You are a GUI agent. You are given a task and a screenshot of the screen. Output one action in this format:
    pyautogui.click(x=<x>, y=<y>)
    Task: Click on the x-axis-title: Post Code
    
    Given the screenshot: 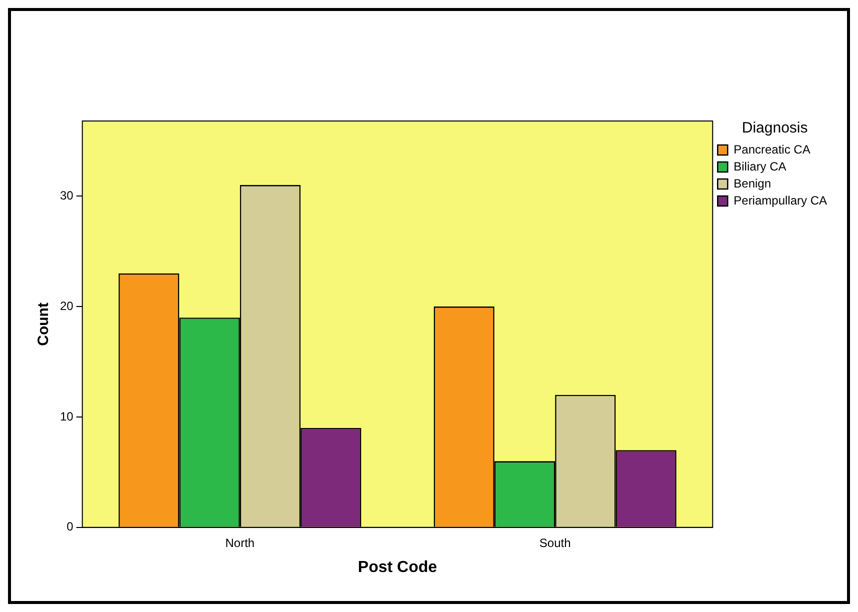 What is the action you would take?
    pyautogui.click(x=398, y=567)
    